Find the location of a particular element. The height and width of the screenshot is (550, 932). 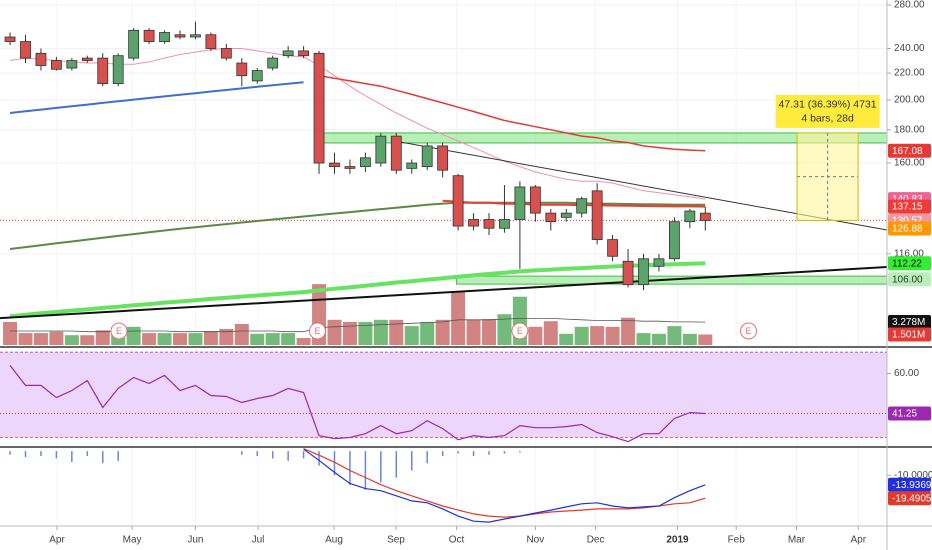

price-label: 1.501M is located at coordinates (908, 335).